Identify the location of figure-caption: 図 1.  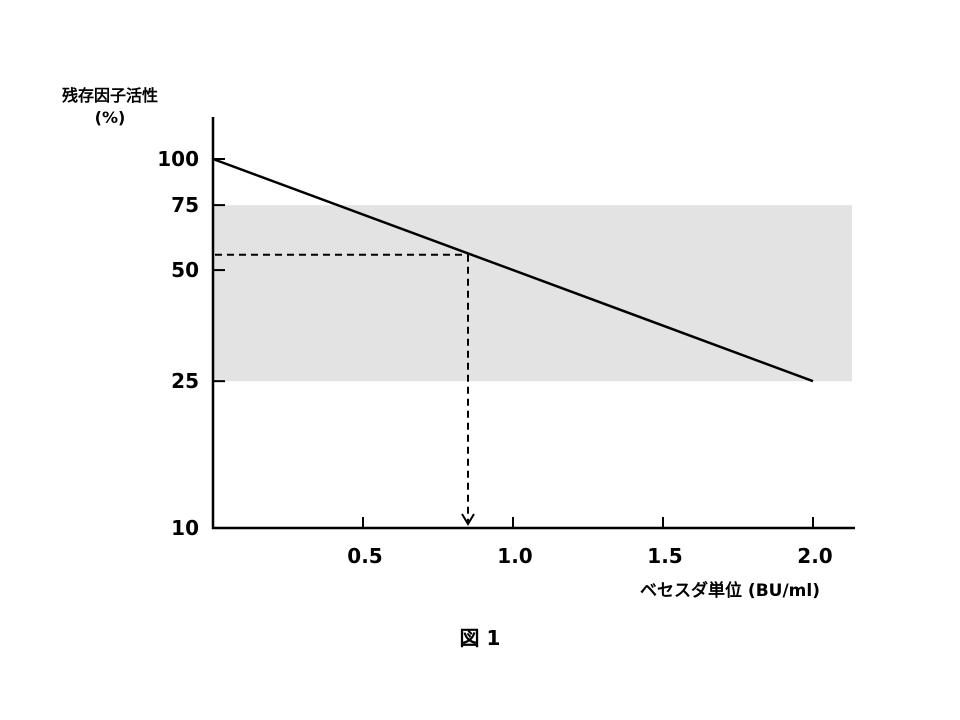
(480, 638).